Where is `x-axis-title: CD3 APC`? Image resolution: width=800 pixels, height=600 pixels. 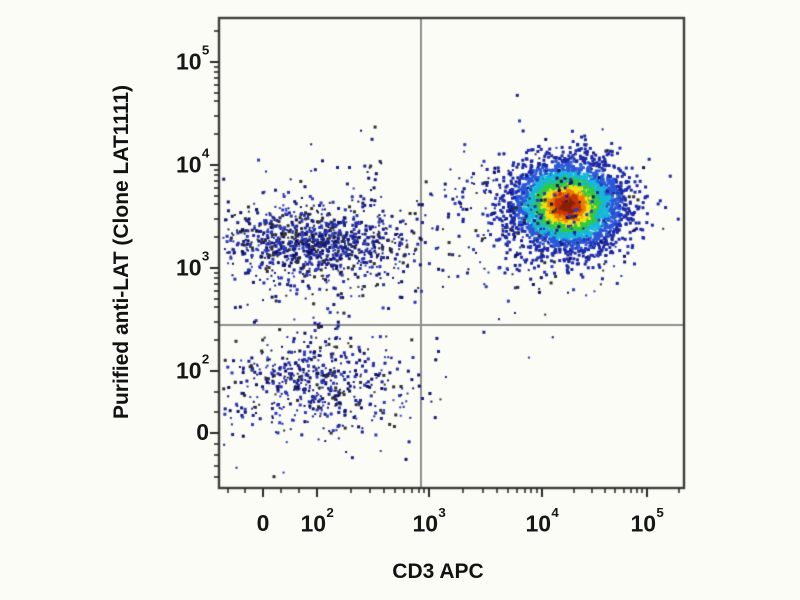
x-axis-title: CD3 APC is located at coordinates (438, 571).